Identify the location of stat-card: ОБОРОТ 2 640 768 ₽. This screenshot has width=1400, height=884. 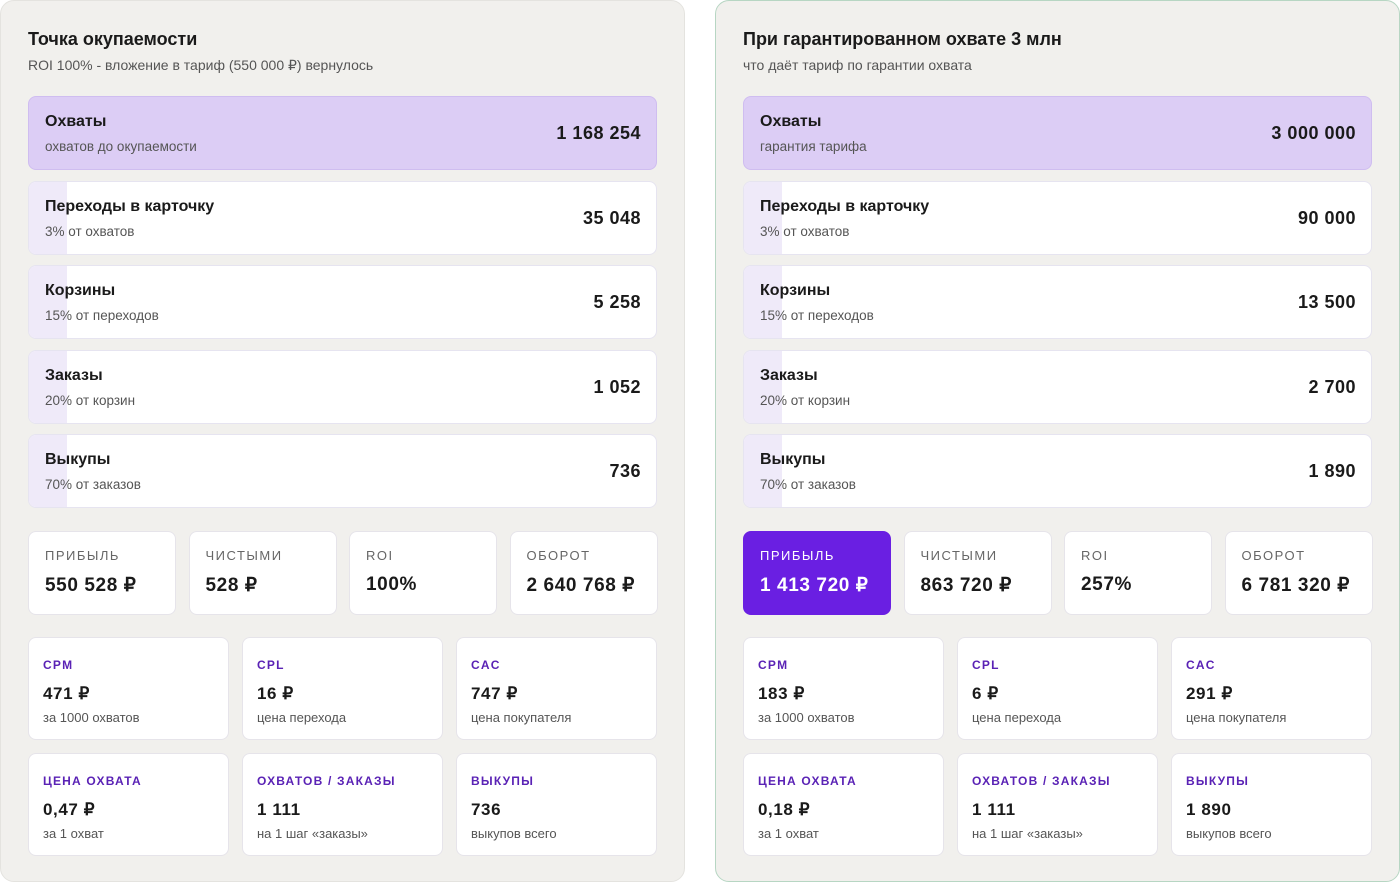
(583, 573).